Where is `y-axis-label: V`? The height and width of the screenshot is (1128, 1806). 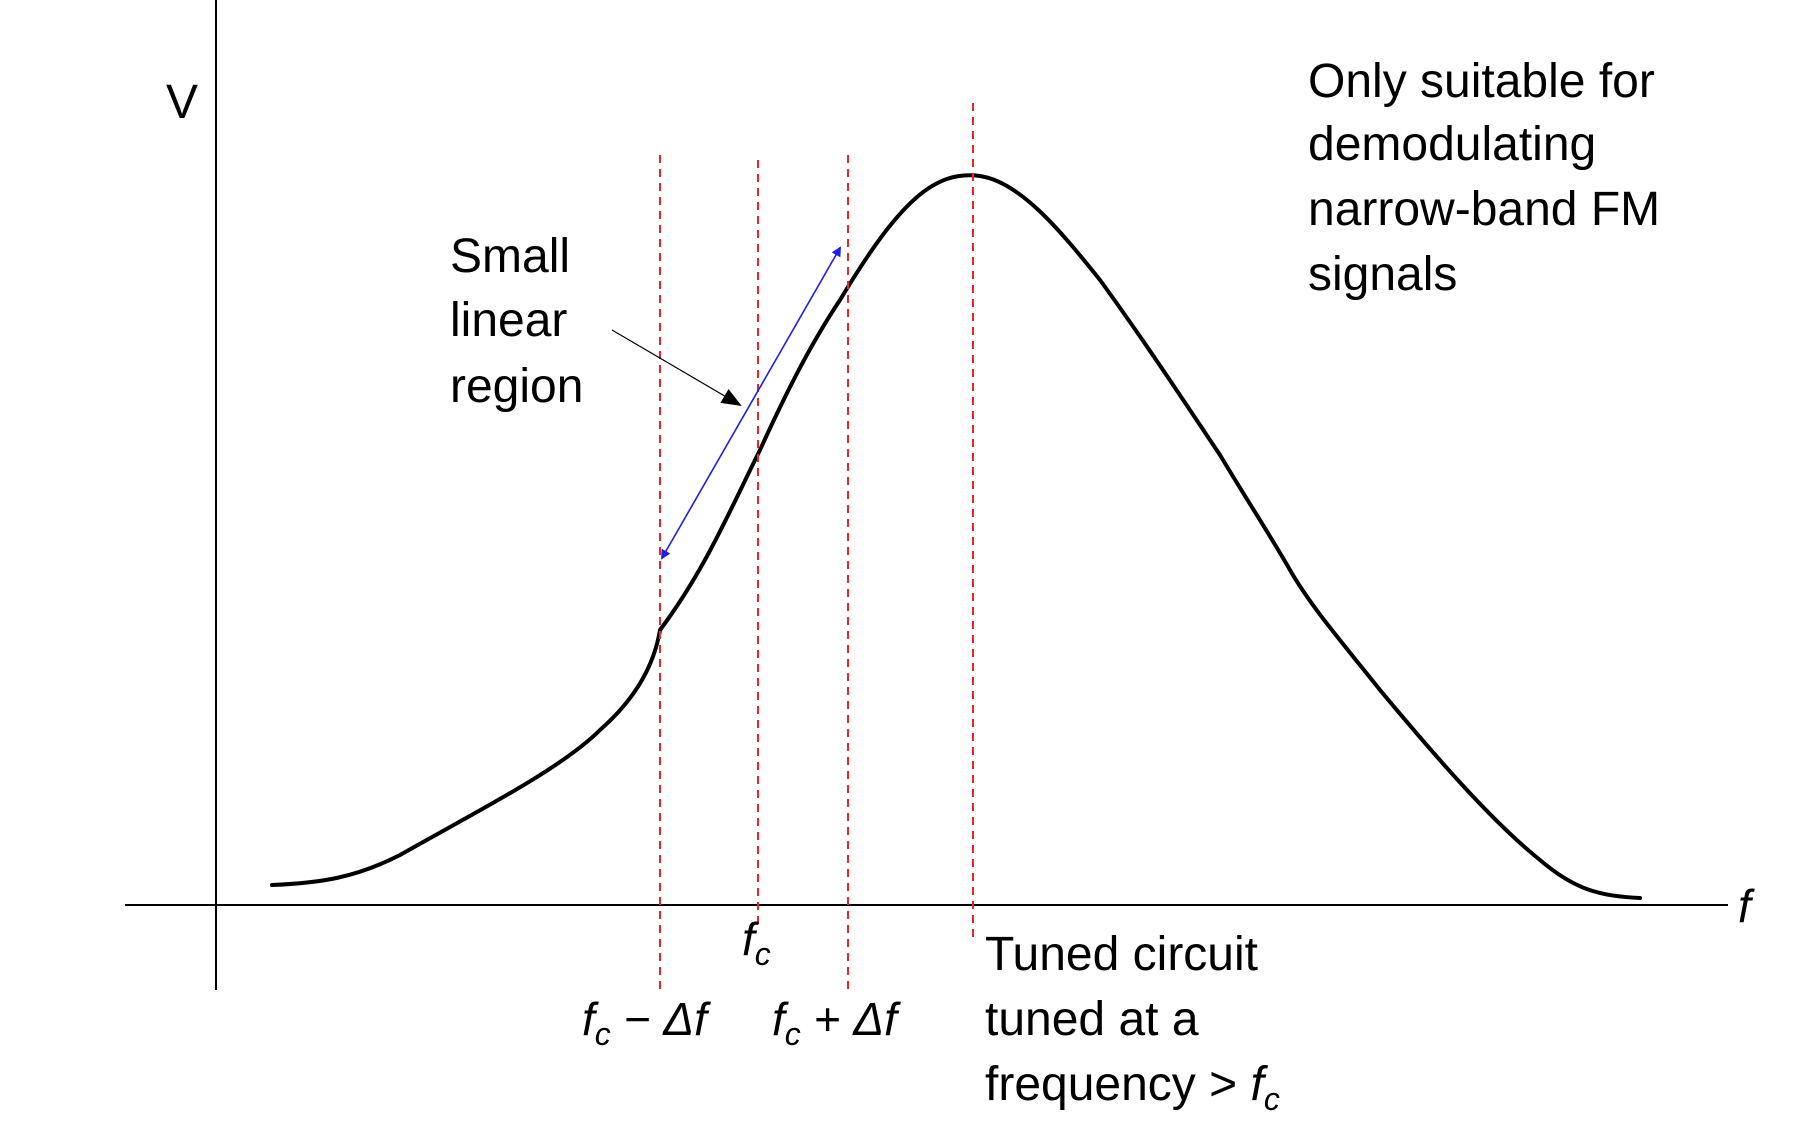
y-axis-label: V is located at coordinates (182, 102).